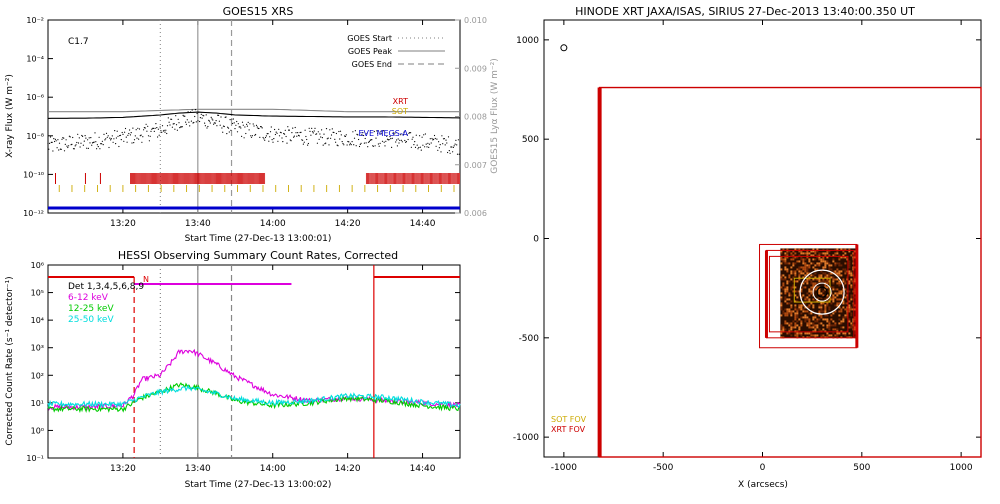 Image resolution: width=1000 pixels, height=504 pixels. I want to click on goes-ylabel: X-ray Flux (W m⁻²), so click(10, 116).